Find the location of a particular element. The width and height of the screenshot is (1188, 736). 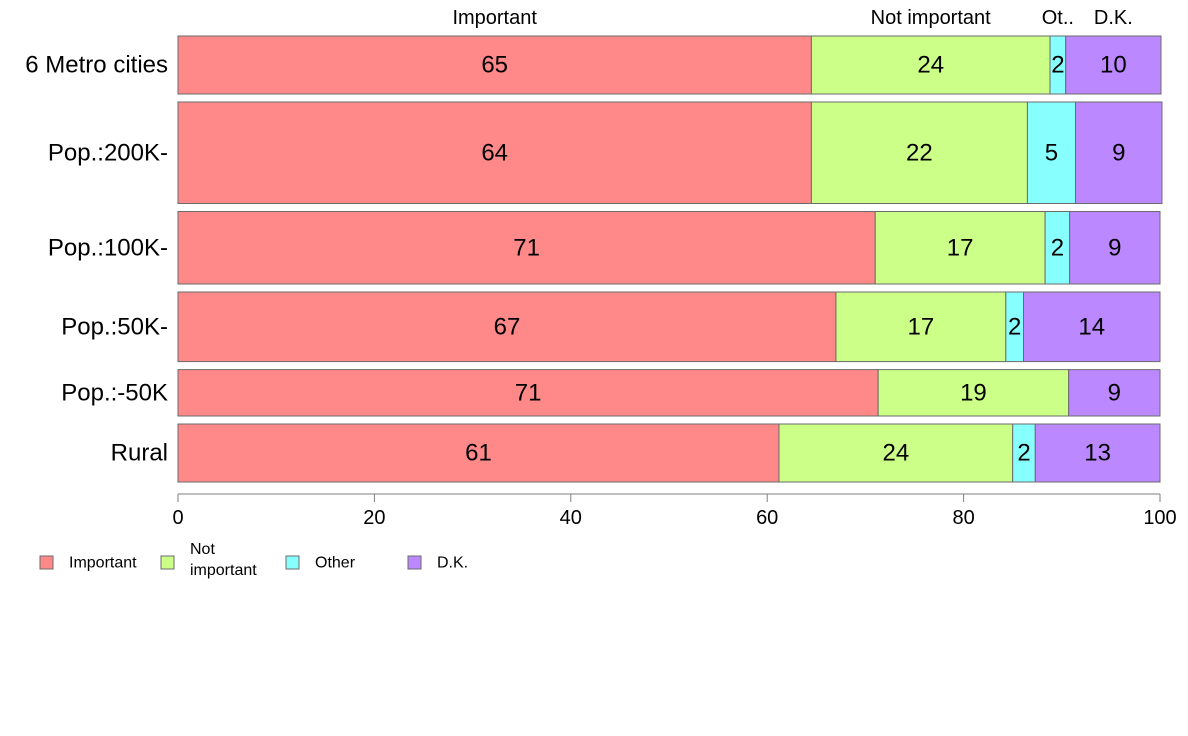

column-header: D.K. is located at coordinates (1113, 18).